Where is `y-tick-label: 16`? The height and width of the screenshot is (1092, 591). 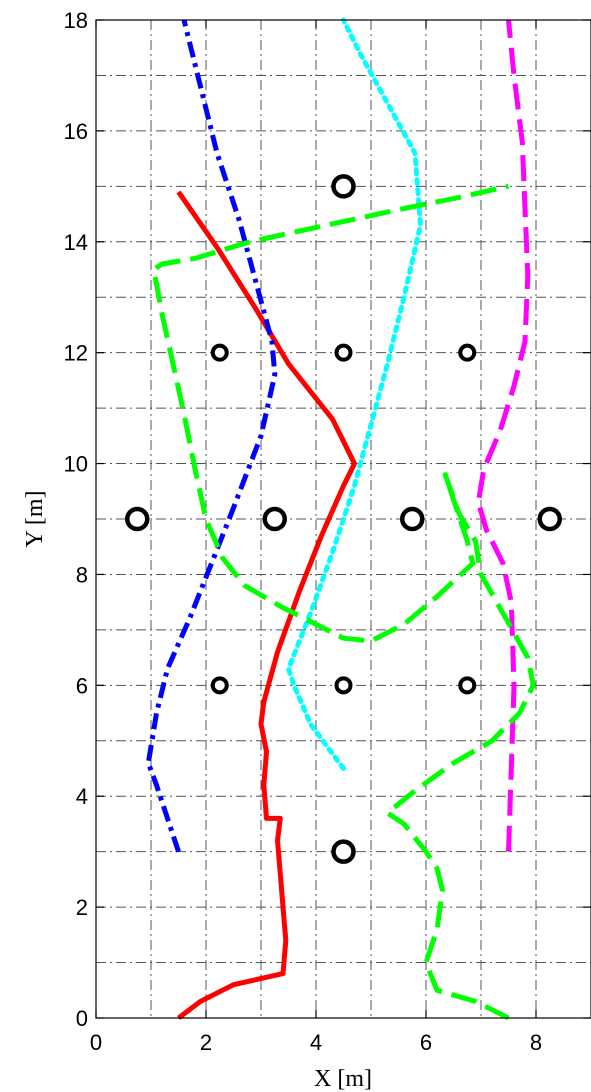
y-tick-label: 16 is located at coordinates (76, 131).